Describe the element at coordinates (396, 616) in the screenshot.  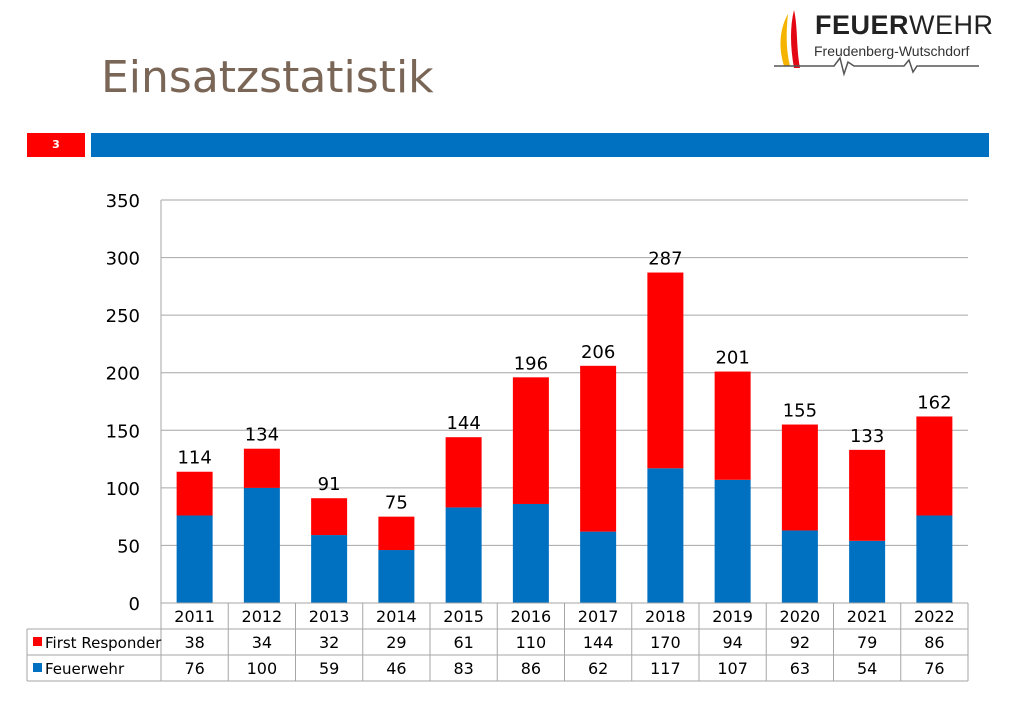
I see `x-tick-label: 2014` at that location.